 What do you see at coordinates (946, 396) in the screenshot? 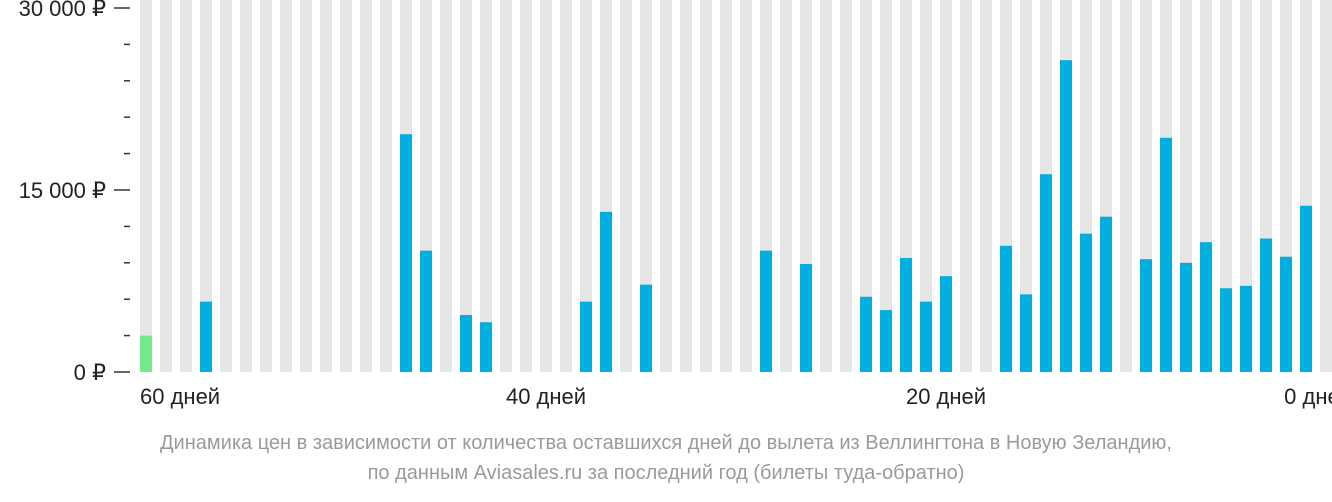
I see `x-tick-label: 20 дней` at bounding box center [946, 396].